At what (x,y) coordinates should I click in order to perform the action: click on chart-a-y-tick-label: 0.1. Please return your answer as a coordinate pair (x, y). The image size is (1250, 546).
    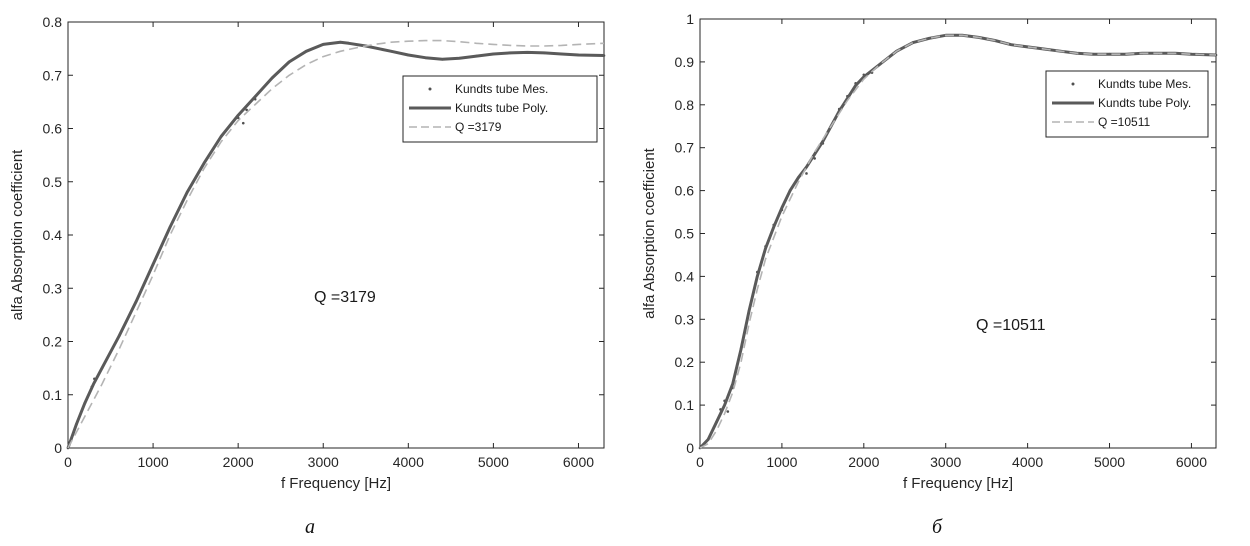
    Looking at the image, I should click on (53, 395).